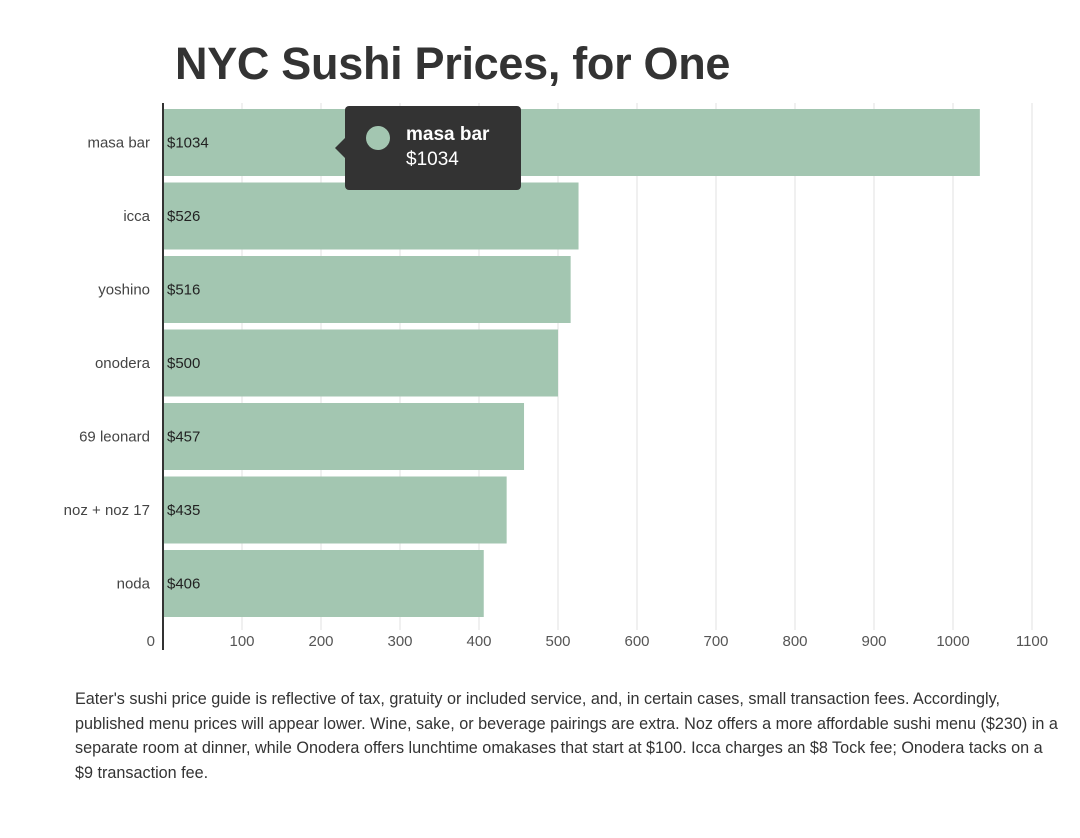 The height and width of the screenshot is (838, 1080). Describe the element at coordinates (1032, 641) in the screenshot. I see `x-tick-label: 1100` at that location.